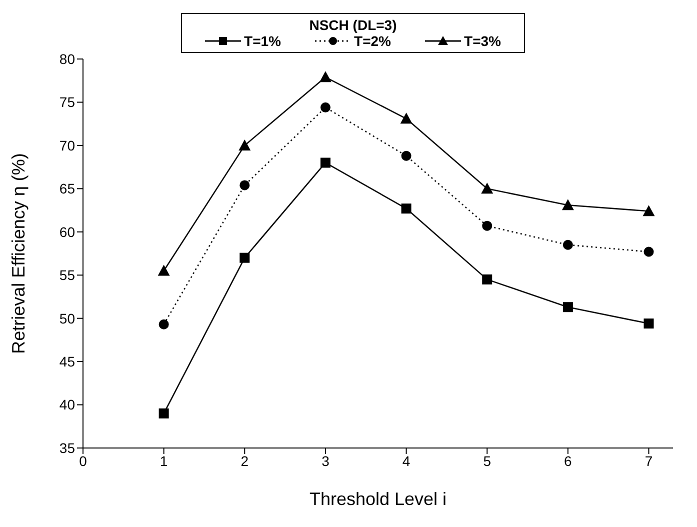  Describe the element at coordinates (406, 460) in the screenshot. I see `x-tick-label: 4` at that location.